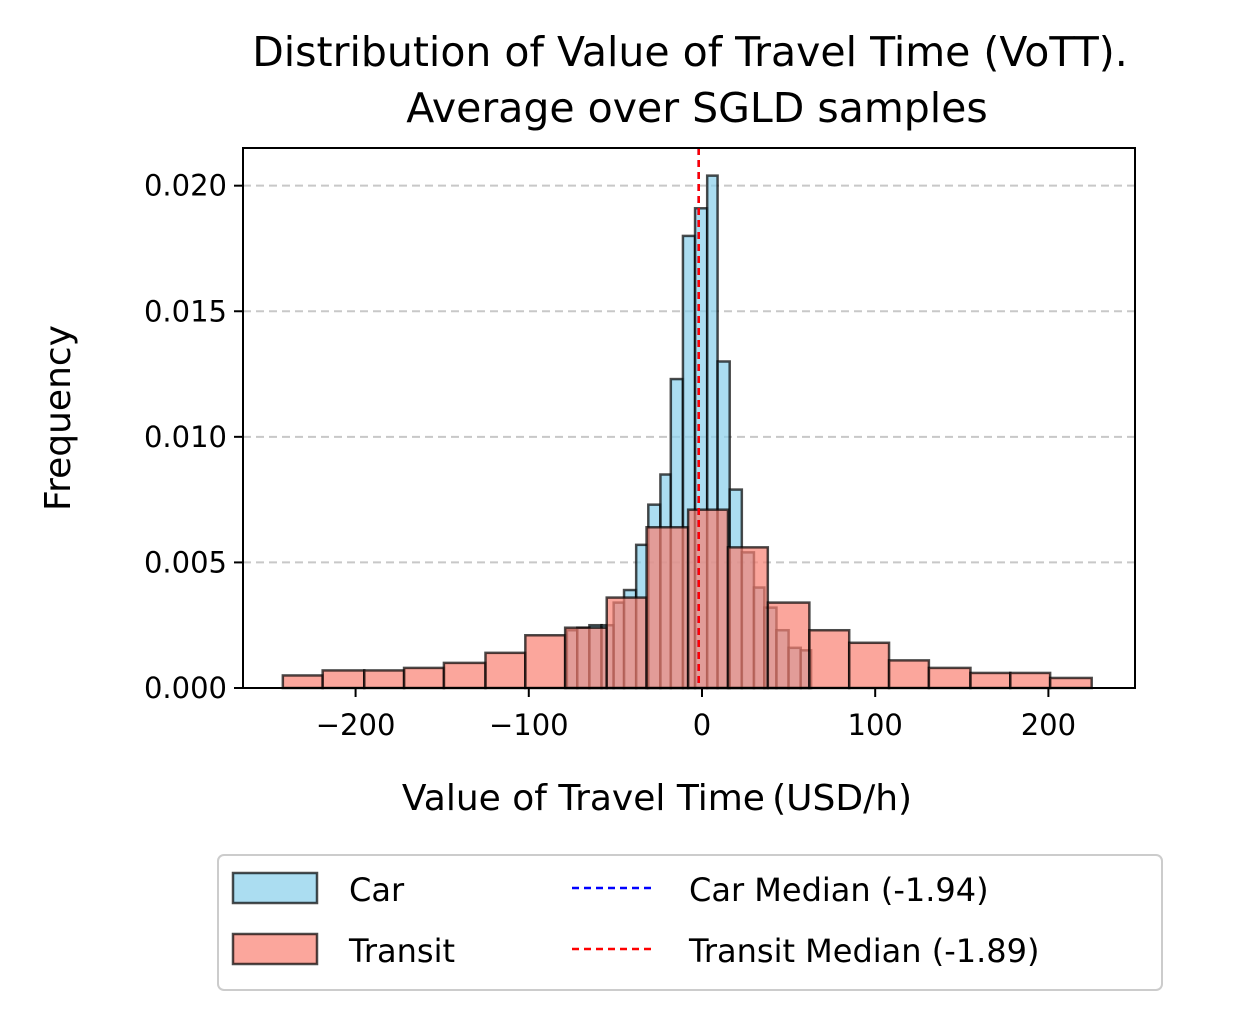  I want to click on legend-frame, so click(690, 922).